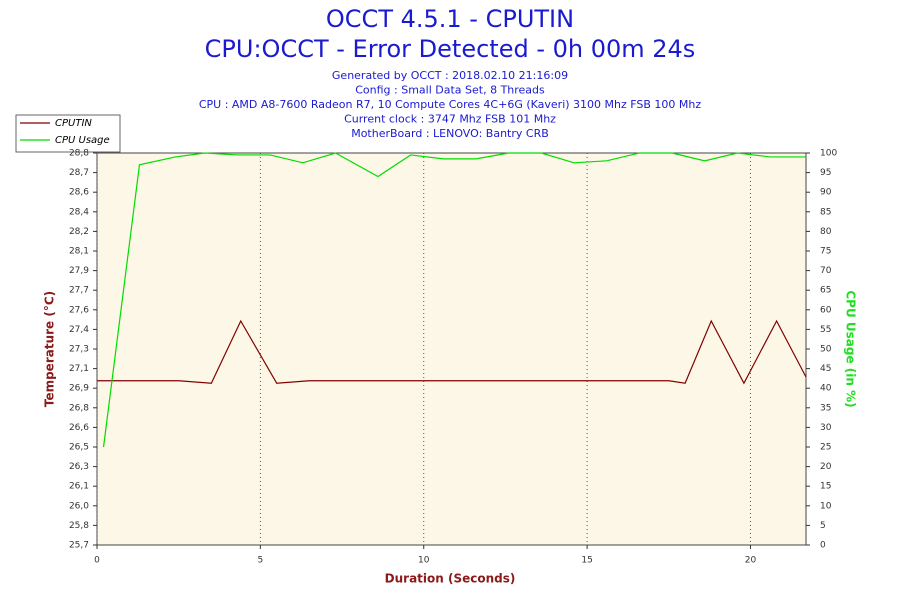 The height and width of the screenshot is (604, 900). What do you see at coordinates (826, 428) in the screenshot?
I see `y2-tick-label: 30` at bounding box center [826, 428].